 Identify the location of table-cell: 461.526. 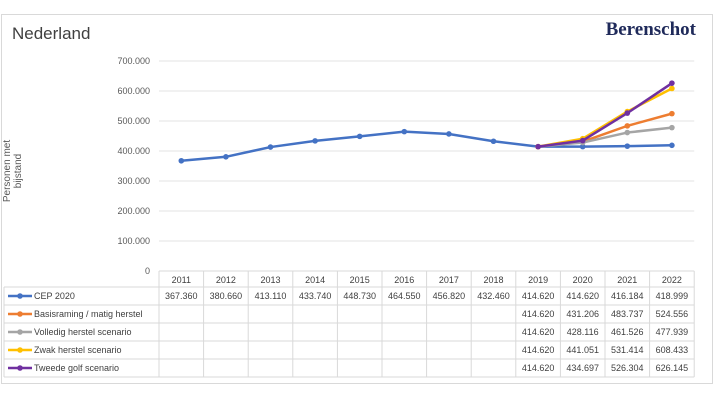
(627, 332).